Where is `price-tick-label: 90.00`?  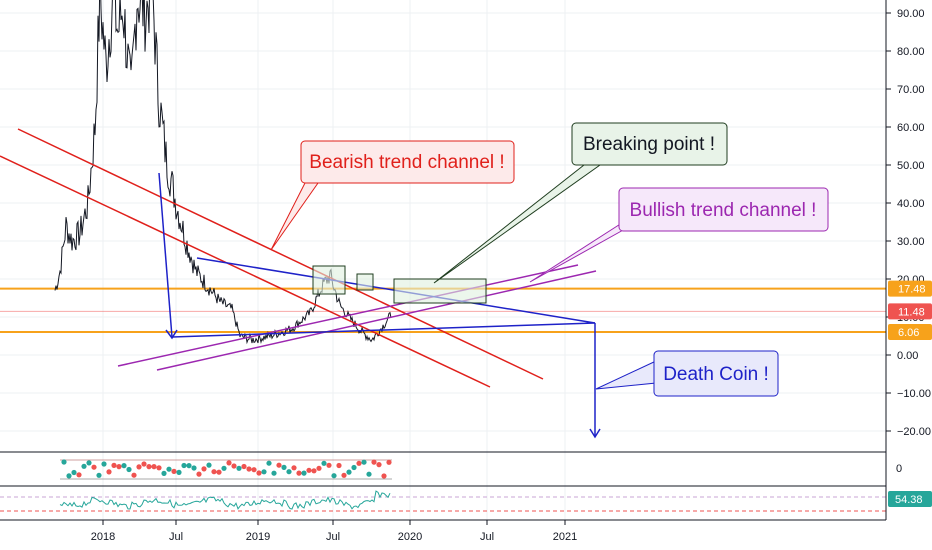
price-tick-label: 90.00 is located at coordinates (911, 14).